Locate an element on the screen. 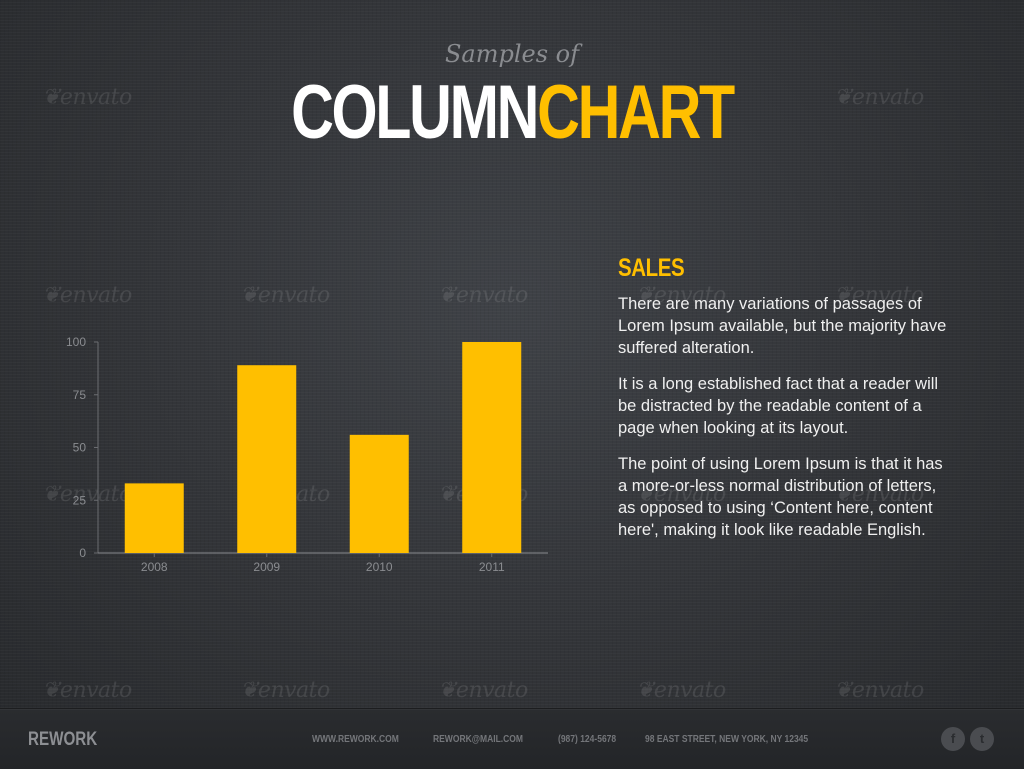  section-heading: SALES is located at coordinates (651, 268).